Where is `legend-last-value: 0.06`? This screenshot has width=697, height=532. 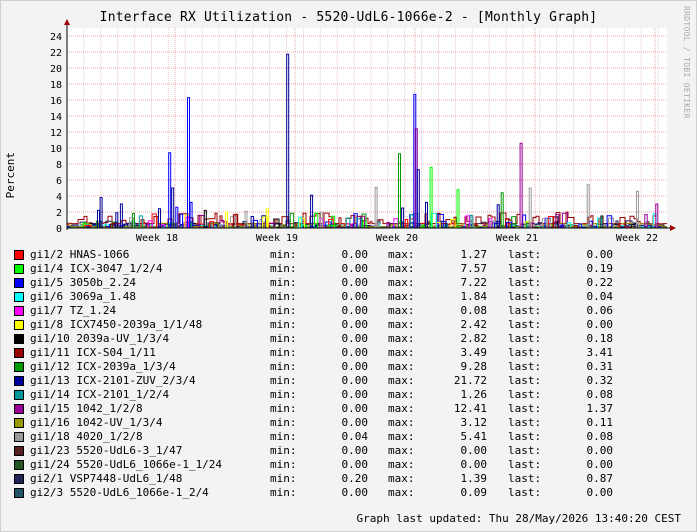
legend-last-value: 0.06 is located at coordinates (600, 310).